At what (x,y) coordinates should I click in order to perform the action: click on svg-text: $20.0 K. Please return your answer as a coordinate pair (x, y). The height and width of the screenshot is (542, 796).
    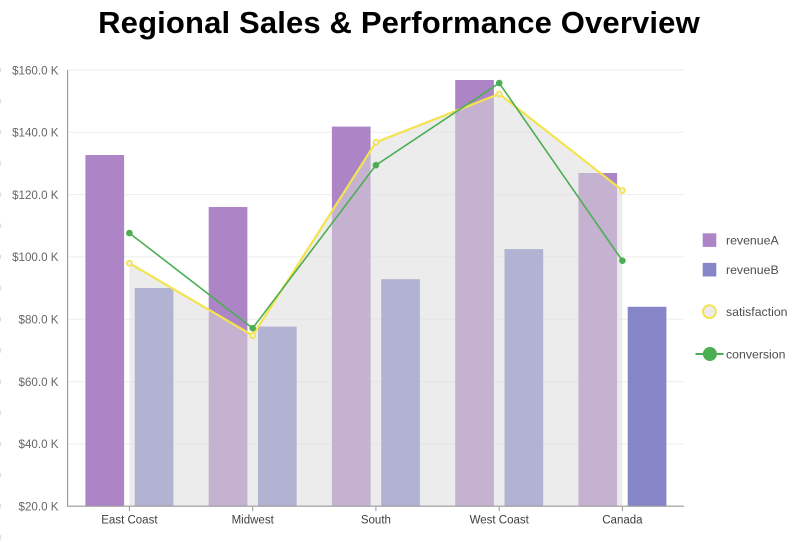
    Looking at the image, I should click on (39, 507).